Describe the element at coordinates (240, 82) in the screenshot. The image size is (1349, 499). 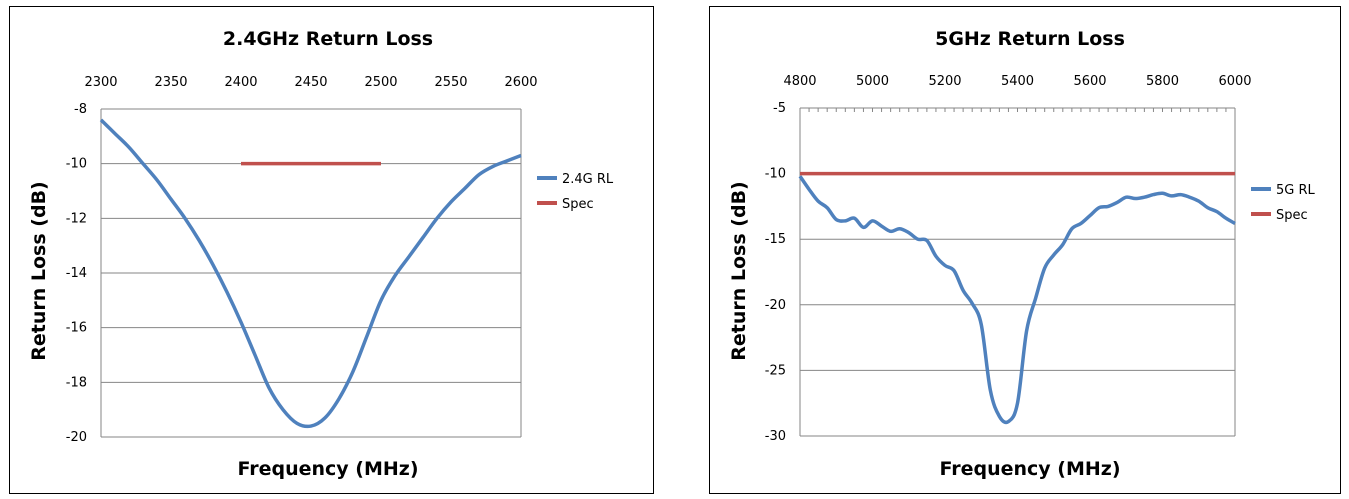
I see `x-tick-label: 2400` at that location.